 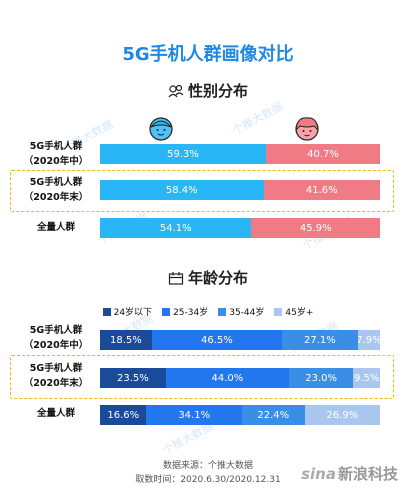 I want to click on data-label: 27.1%, so click(x=320, y=340).